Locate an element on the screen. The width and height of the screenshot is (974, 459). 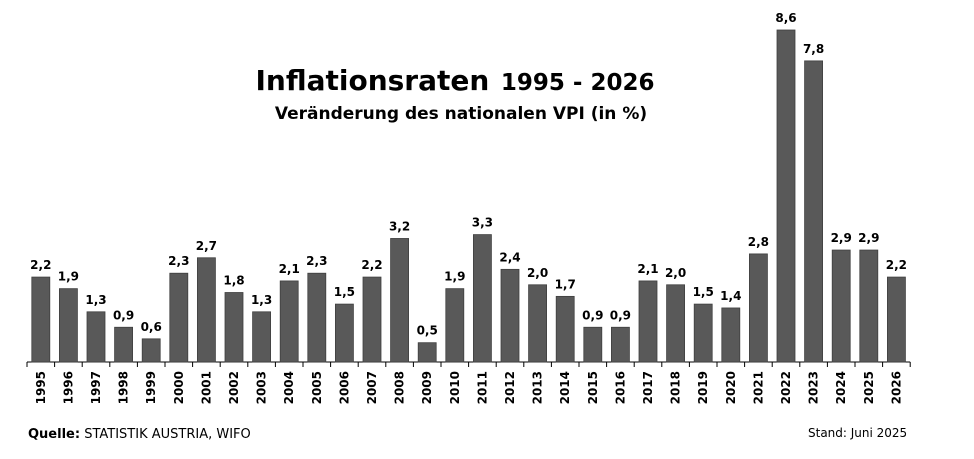
x-tick-label: 2000 is located at coordinates (179, 387).